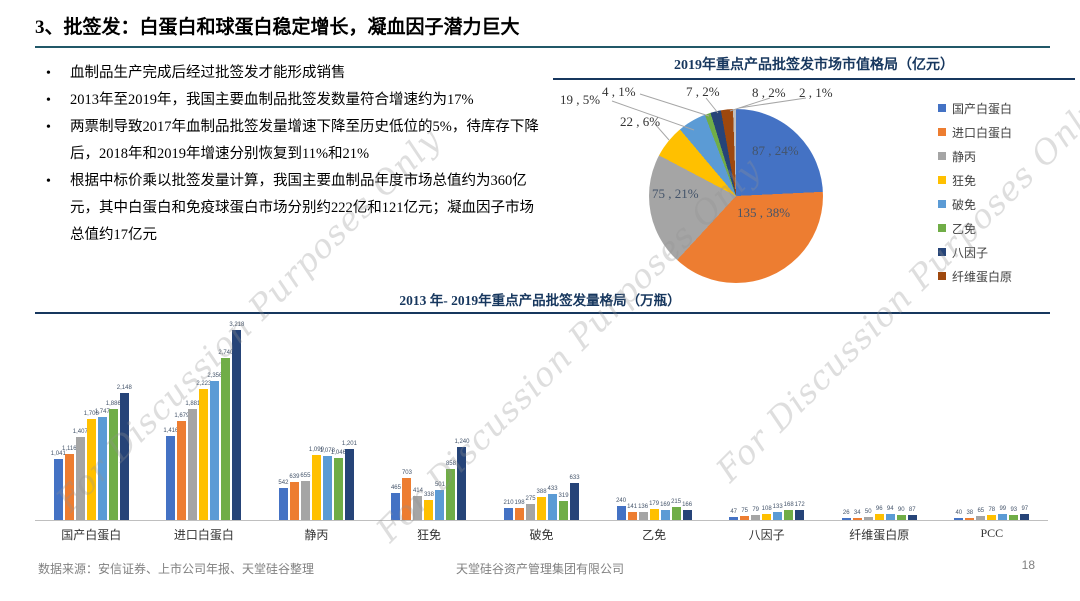  Describe the element at coordinates (890, 513) in the screenshot. I see `bar: 94` at that location.